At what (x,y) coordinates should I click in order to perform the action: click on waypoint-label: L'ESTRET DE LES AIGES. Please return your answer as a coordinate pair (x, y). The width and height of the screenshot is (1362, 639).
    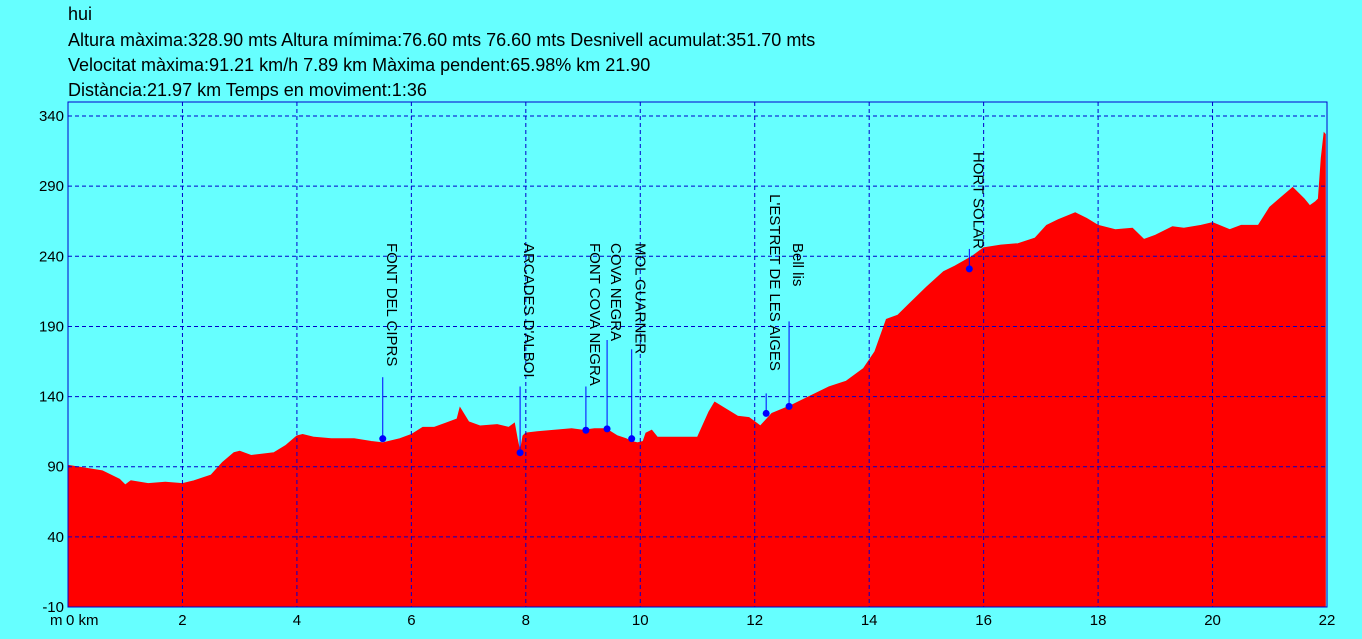
    Looking at the image, I should click on (774, 282).